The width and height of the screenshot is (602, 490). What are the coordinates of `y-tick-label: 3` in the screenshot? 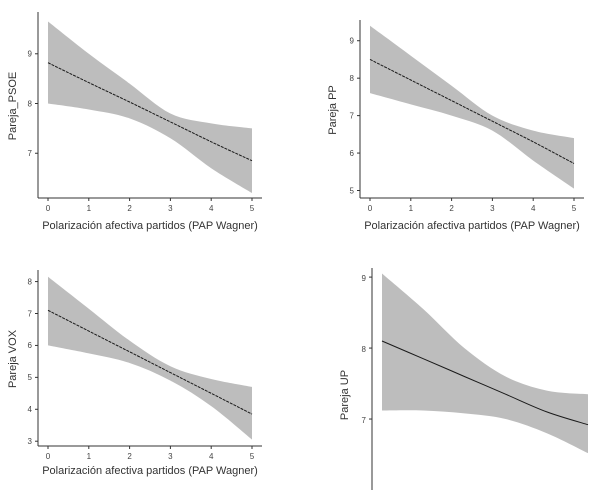 It's located at (30, 441).